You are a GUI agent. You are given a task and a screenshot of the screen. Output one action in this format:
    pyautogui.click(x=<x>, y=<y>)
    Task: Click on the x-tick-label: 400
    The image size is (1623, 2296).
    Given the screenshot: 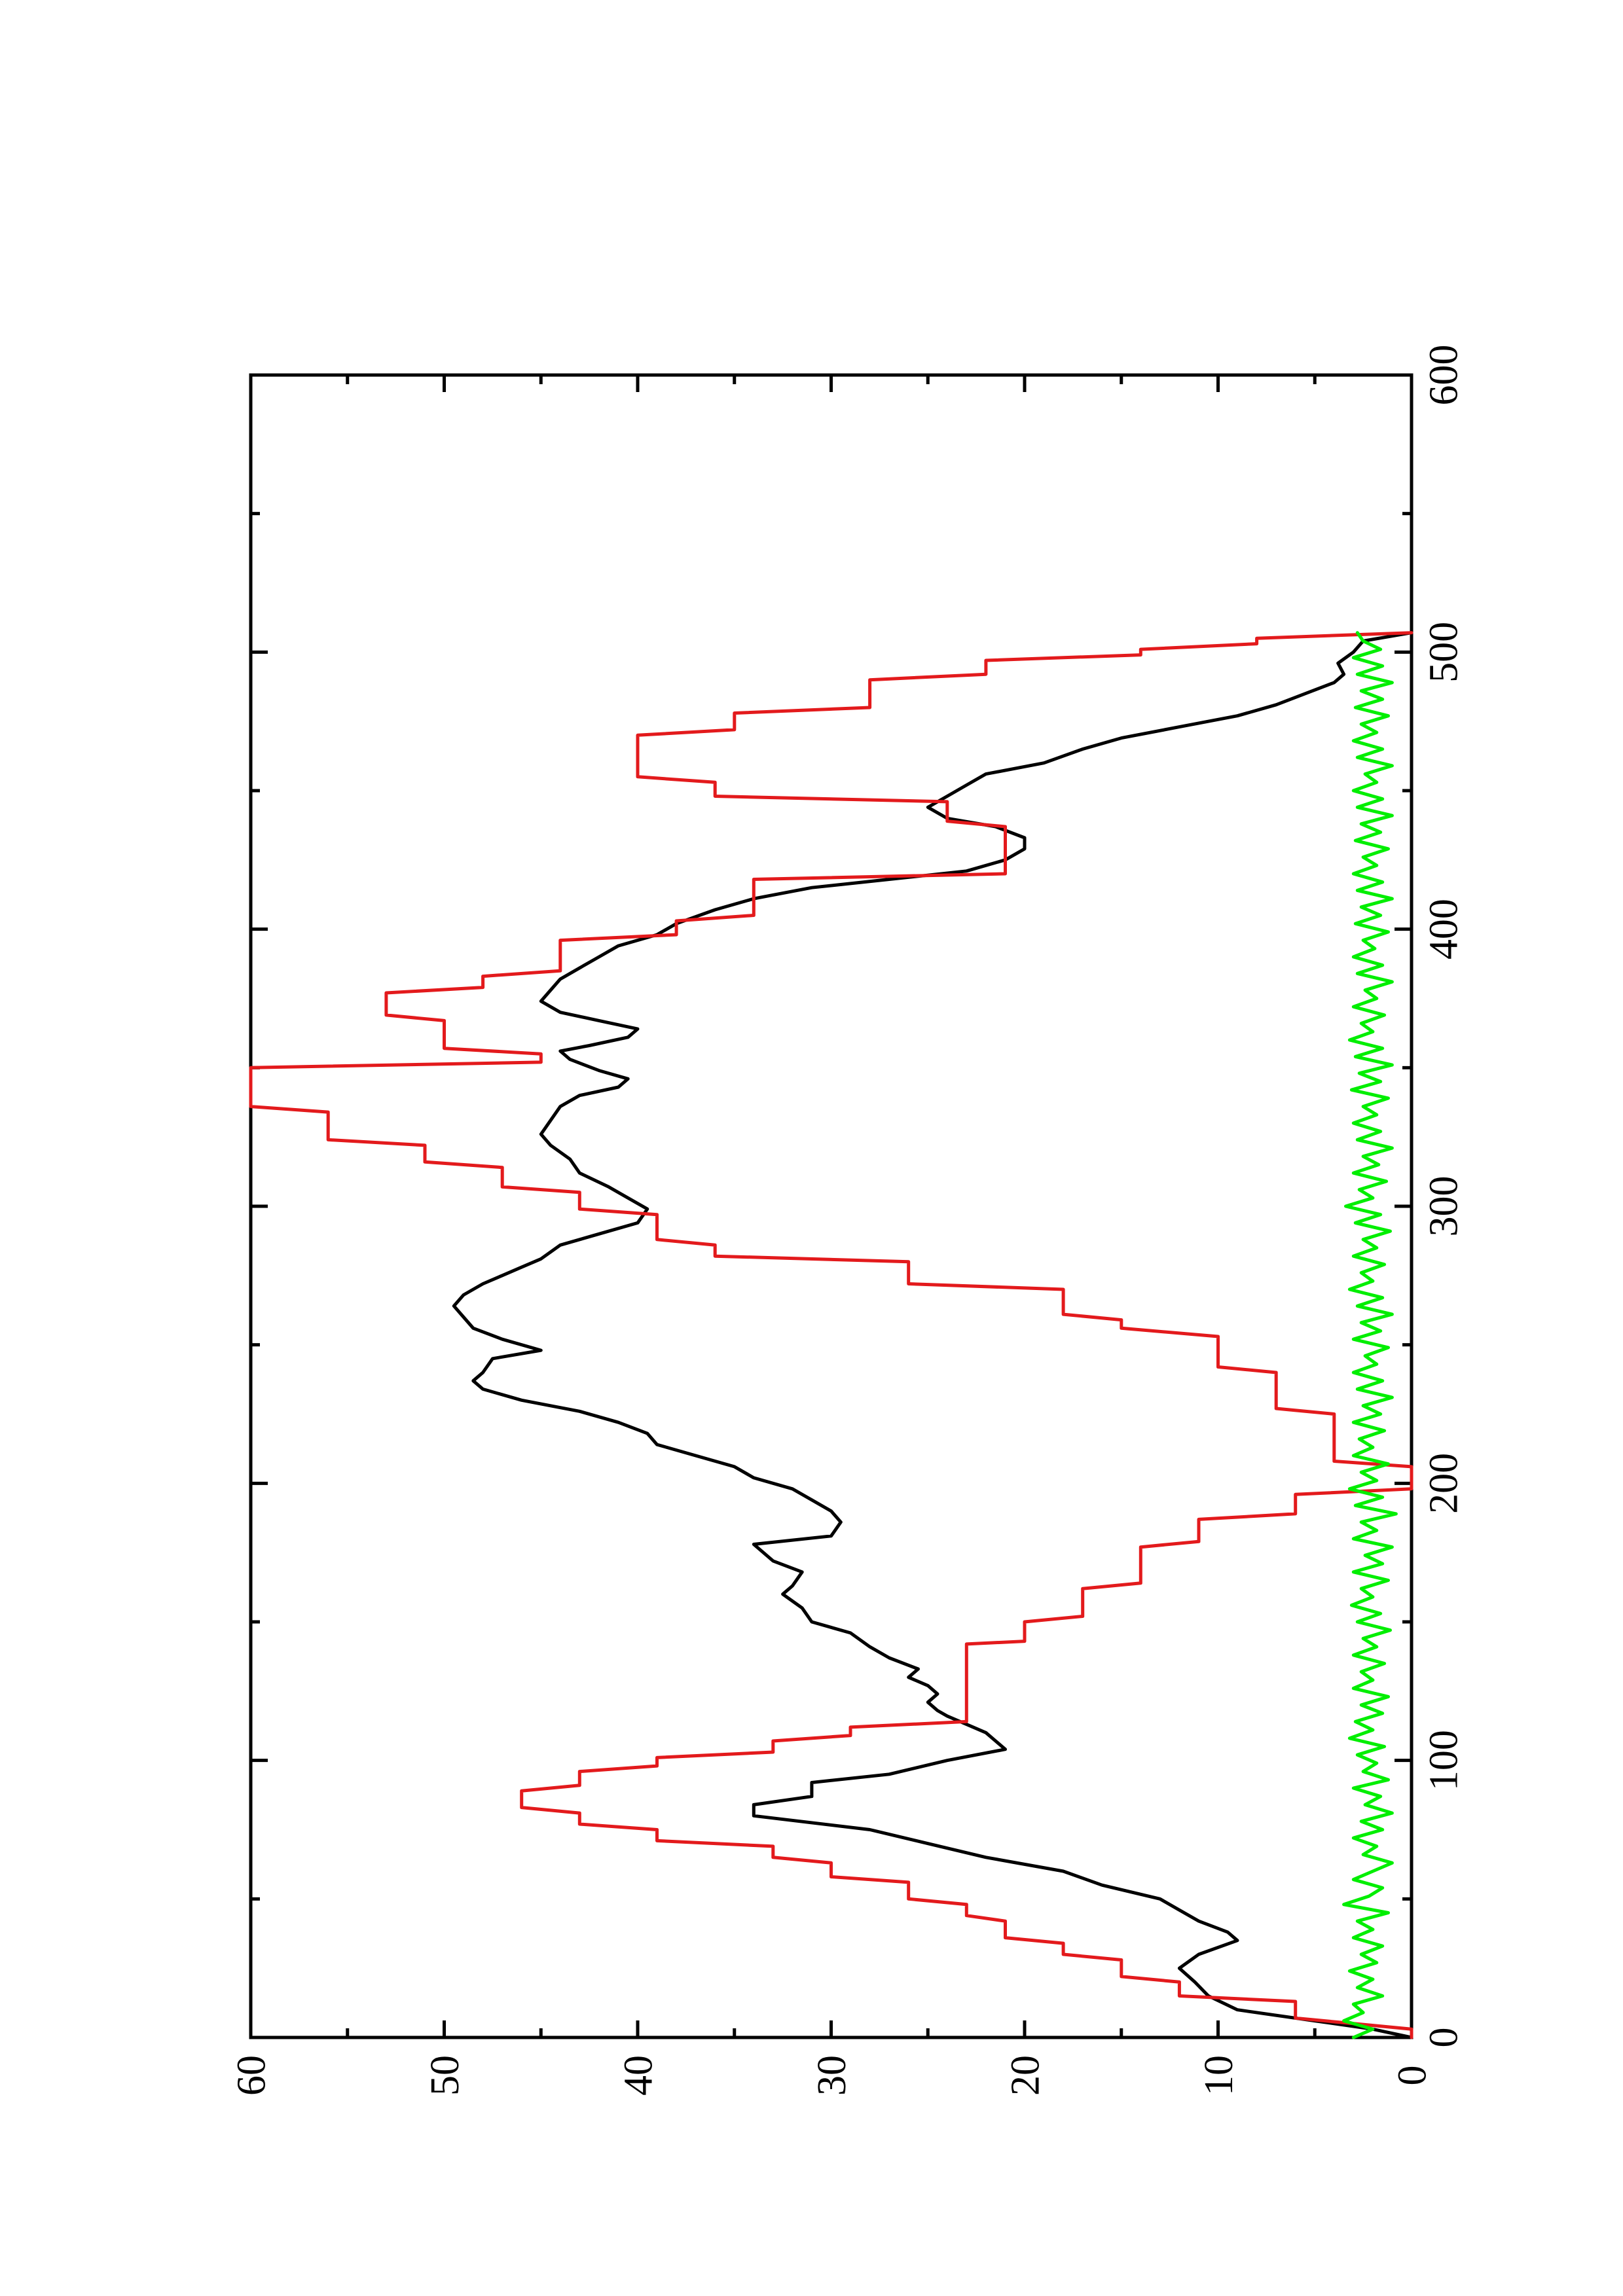 What is the action you would take?
    pyautogui.click(x=1444, y=929)
    